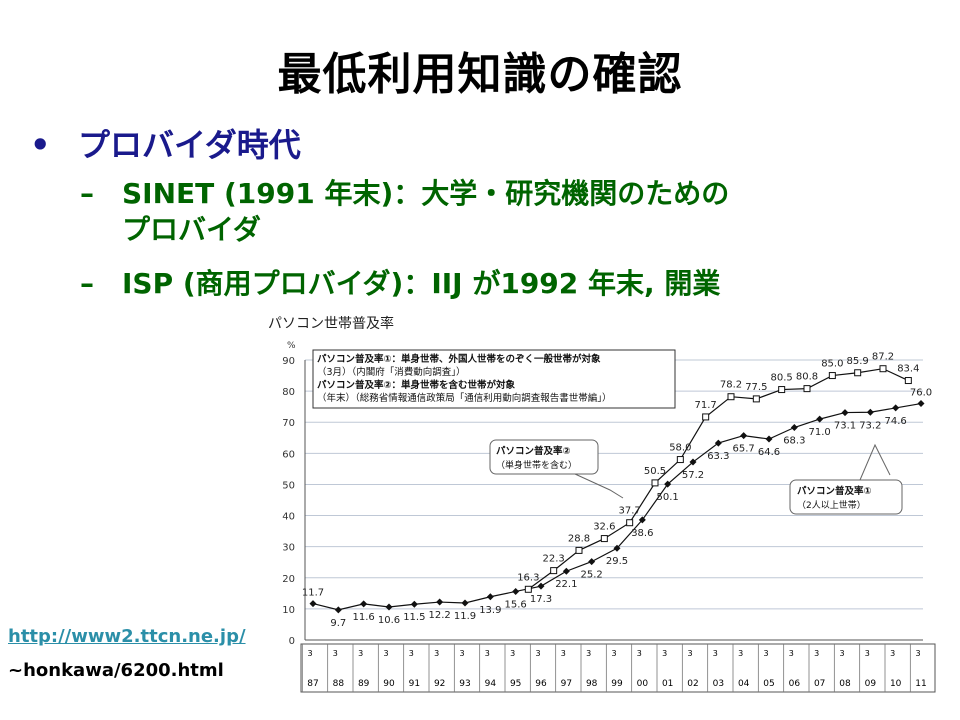  I want to click on data-label: 68.3, so click(794, 441).